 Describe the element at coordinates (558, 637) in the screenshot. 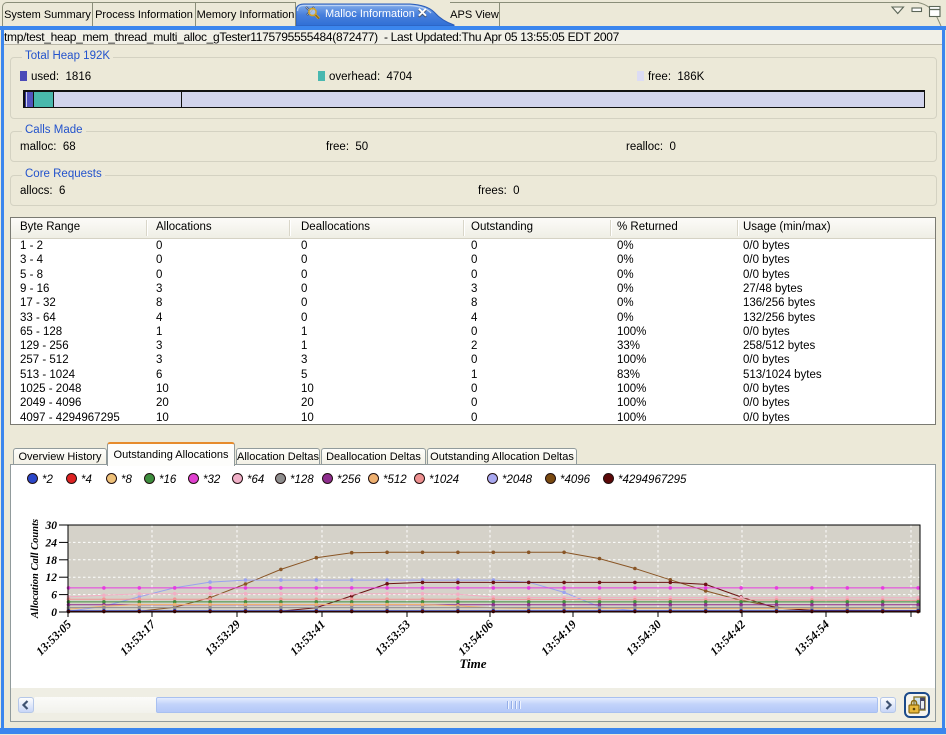

I see `svg-text: 13:54:19` at that location.